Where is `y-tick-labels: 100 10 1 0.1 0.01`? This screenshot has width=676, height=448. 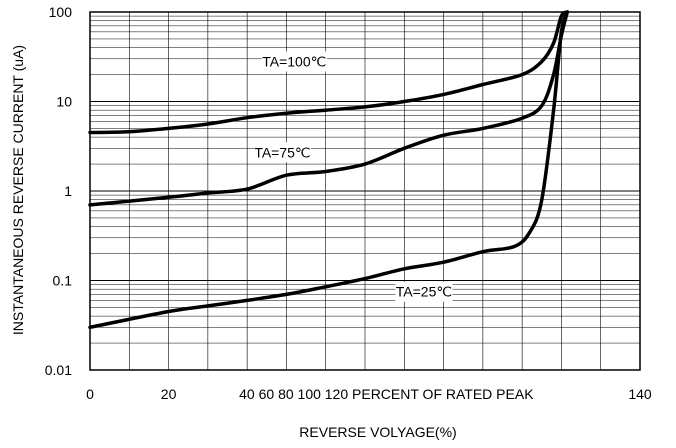
y-tick-labels: 100 10 1 0.1 0.01 is located at coordinates (58, 191).